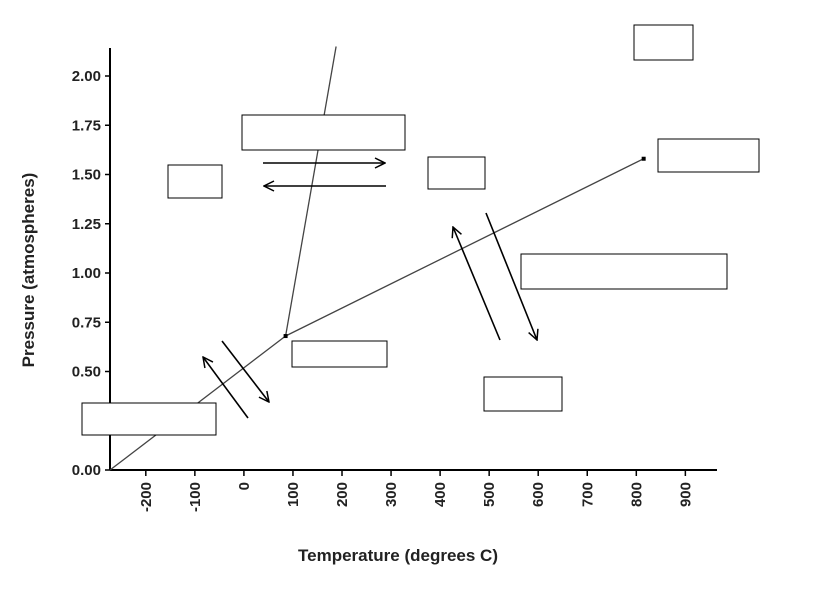 The image size is (830, 596). Describe the element at coordinates (523, 394) in the screenshot. I see `blank-box-vapor-label` at that location.